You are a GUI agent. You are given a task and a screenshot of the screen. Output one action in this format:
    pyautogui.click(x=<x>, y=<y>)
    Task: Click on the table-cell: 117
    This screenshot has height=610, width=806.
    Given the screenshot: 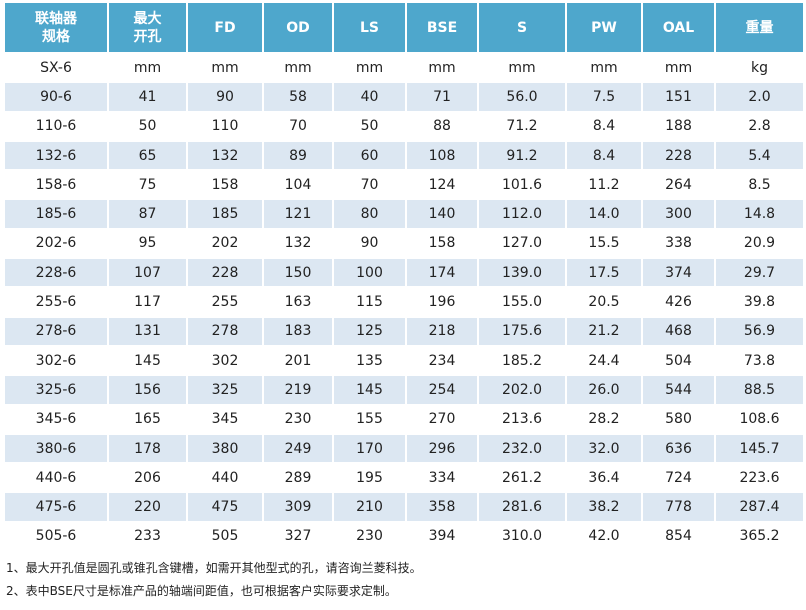 What is the action you would take?
    pyautogui.click(x=147, y=302)
    